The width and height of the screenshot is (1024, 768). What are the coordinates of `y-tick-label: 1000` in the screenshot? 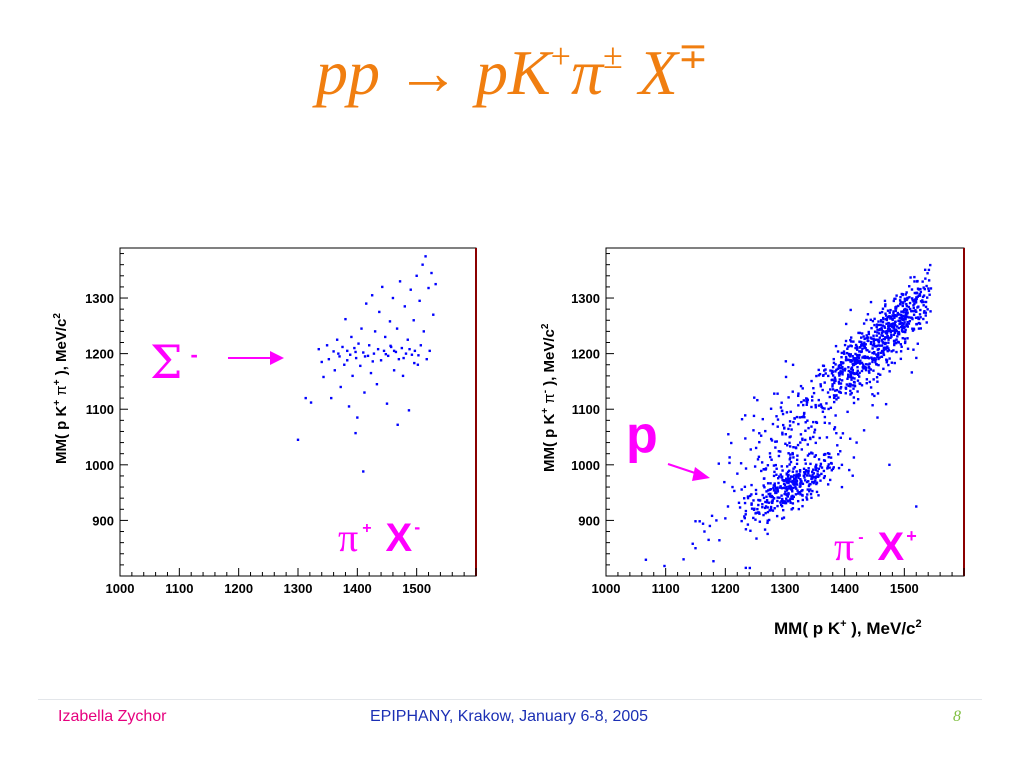 It's located at (99, 465).